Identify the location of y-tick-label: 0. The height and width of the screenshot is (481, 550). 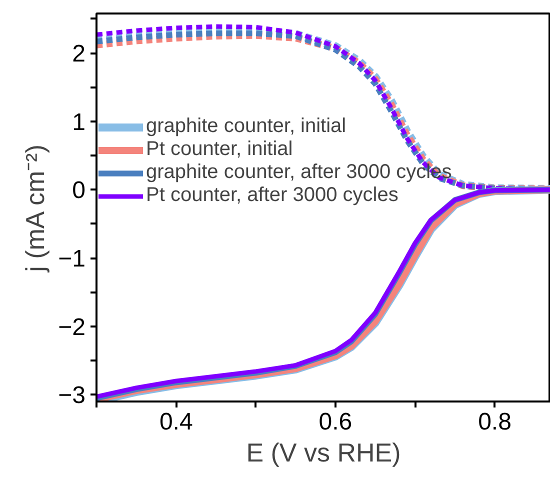
(79, 190).